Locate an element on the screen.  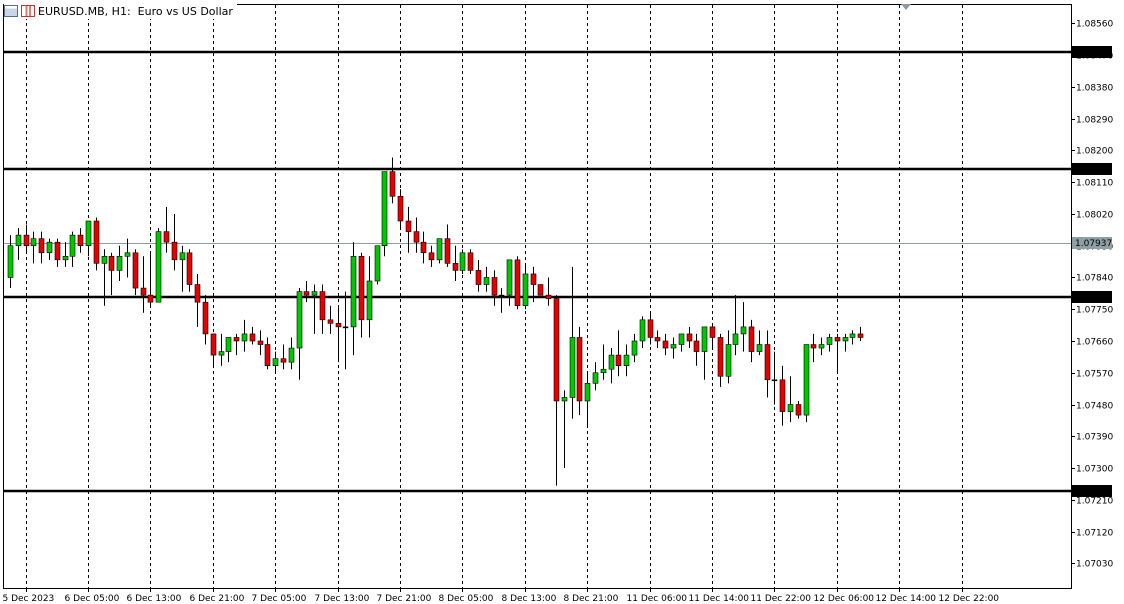
chart-type-icon is located at coordinates (28, 11).